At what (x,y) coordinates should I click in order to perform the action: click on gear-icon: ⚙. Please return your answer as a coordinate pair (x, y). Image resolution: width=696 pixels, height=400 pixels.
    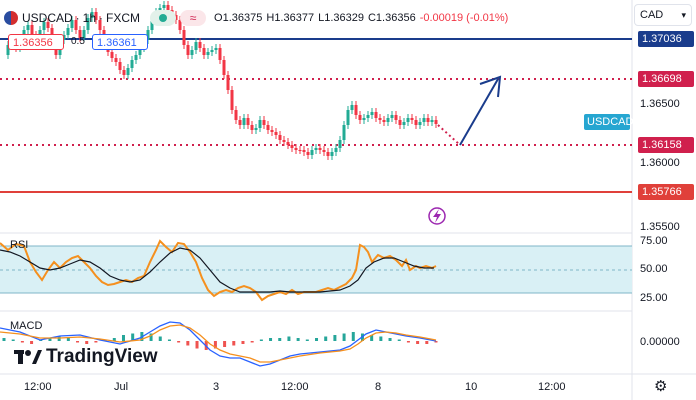
    Looking at the image, I should click on (661, 386).